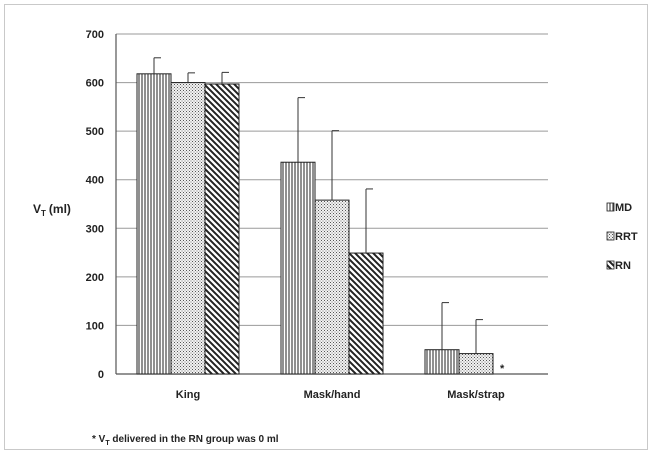 The width and height of the screenshot is (654, 454). What do you see at coordinates (476, 395) in the screenshot?
I see `x-tick-label: Mask/strap` at bounding box center [476, 395].